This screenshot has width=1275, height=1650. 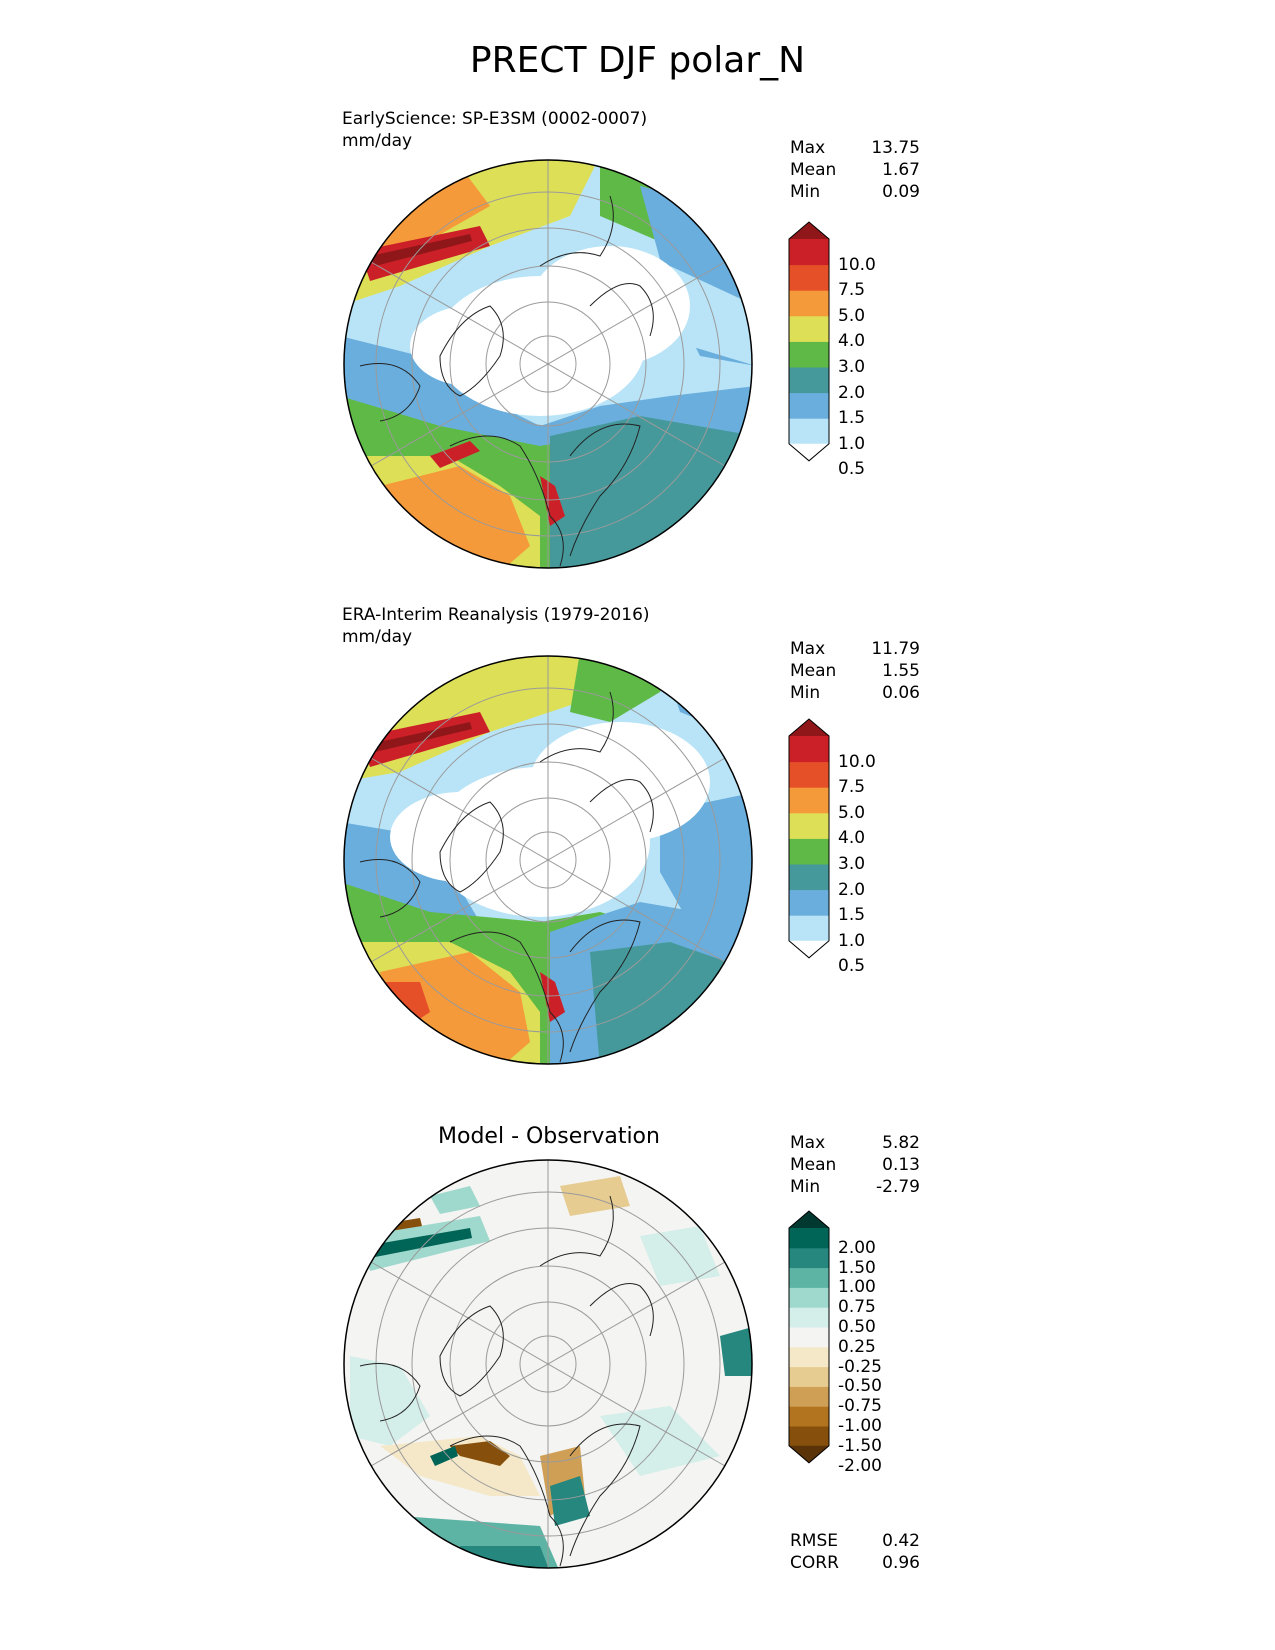 What do you see at coordinates (855, 693) in the screenshot?
I see `stat-min: Min 0.06` at bounding box center [855, 693].